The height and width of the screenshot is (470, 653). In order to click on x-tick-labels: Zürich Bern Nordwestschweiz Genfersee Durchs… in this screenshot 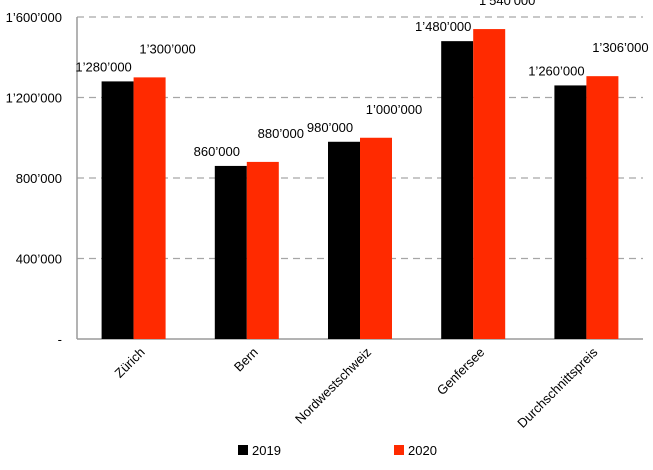, I will do `click(356, 387)`.